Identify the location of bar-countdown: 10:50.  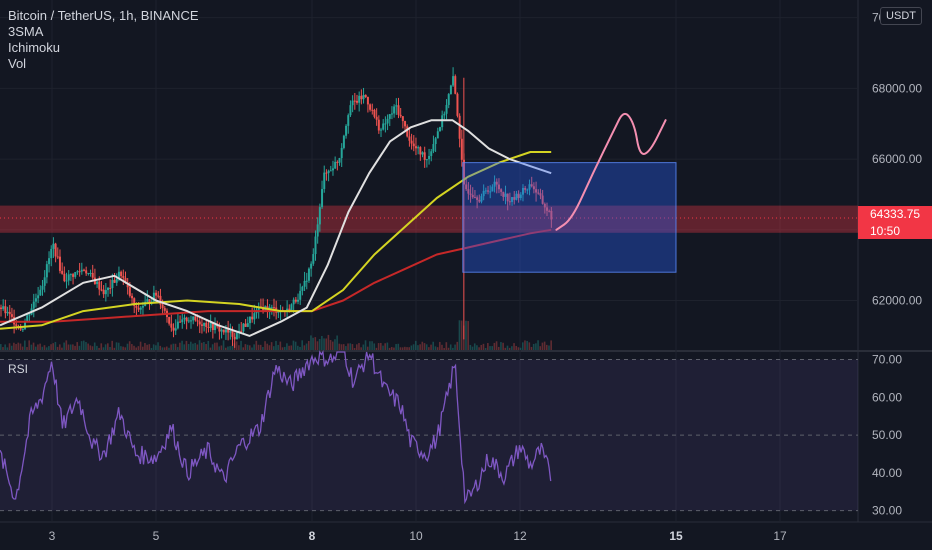
(895, 231).